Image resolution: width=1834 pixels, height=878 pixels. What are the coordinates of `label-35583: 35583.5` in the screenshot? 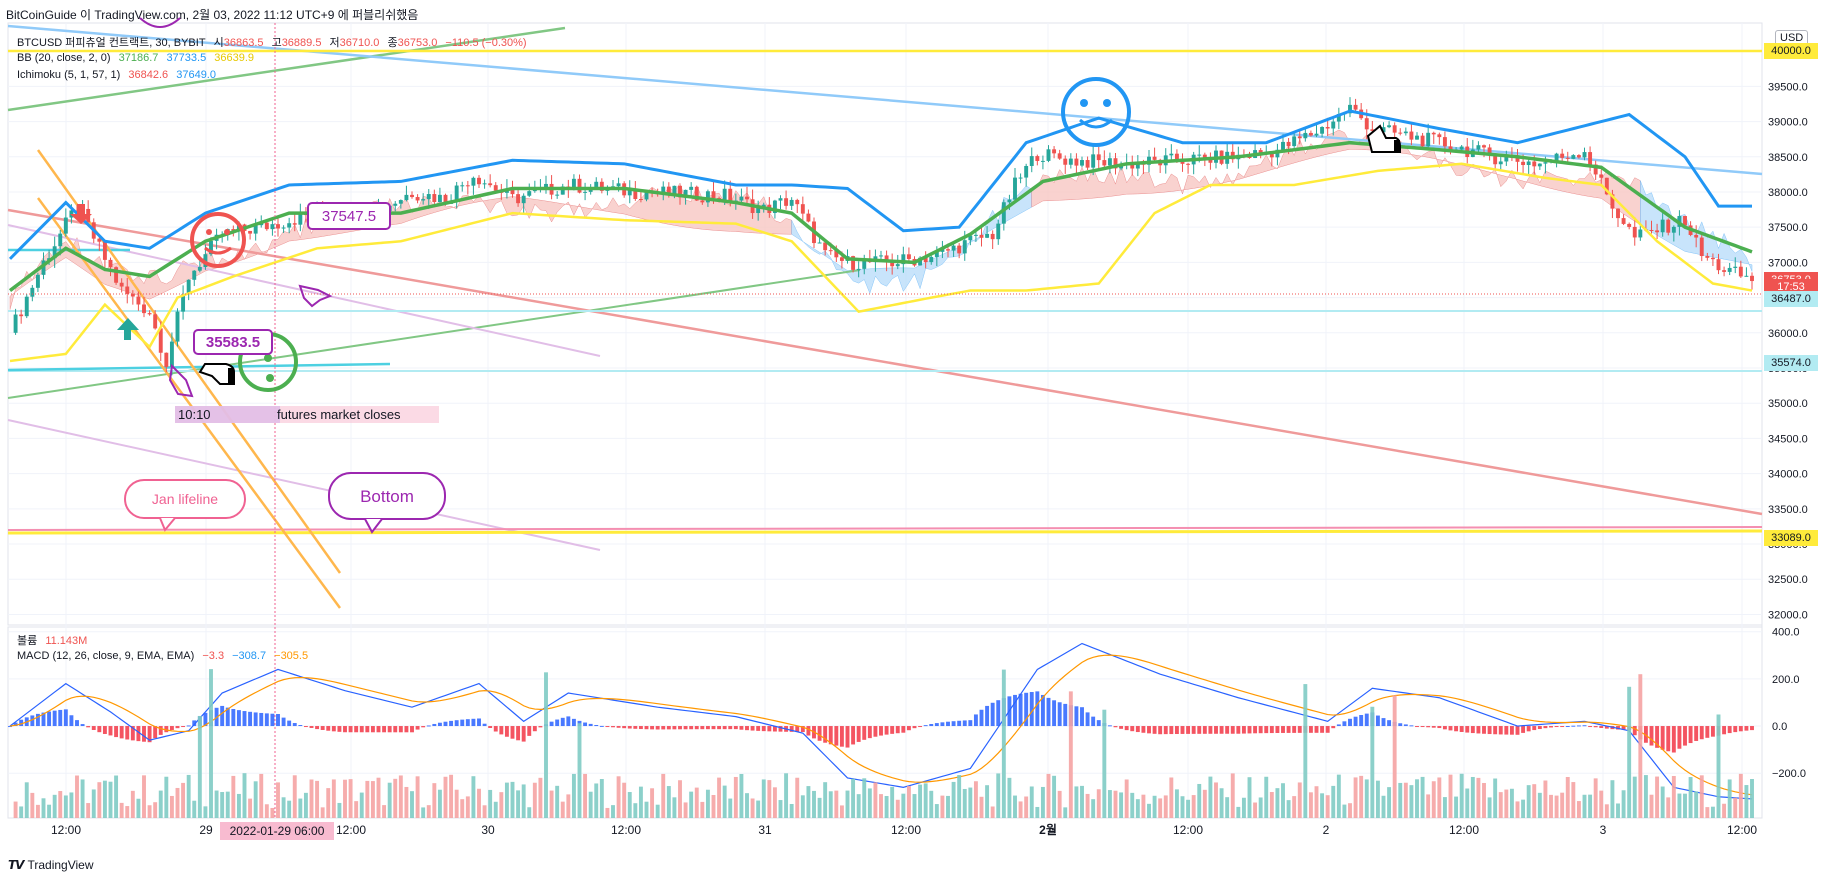 It's located at (233, 342).